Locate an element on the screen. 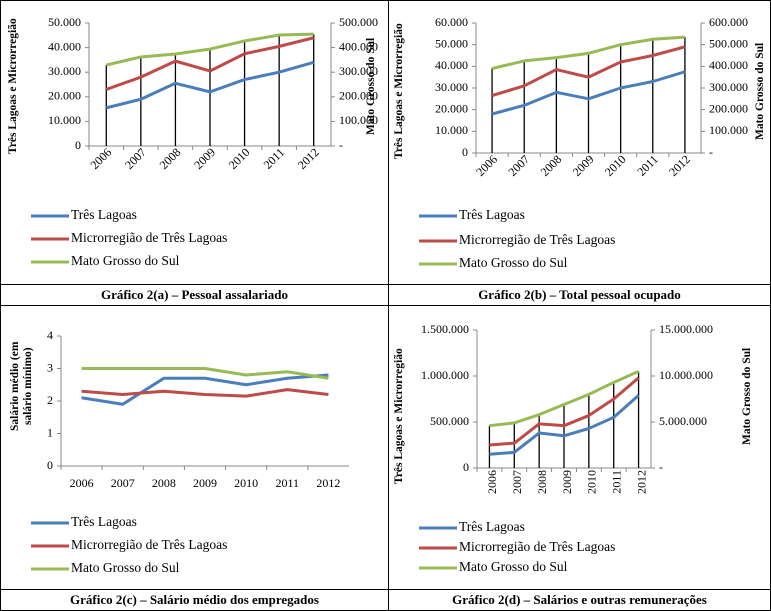  y-tick-label: 2 is located at coordinates (50, 400).